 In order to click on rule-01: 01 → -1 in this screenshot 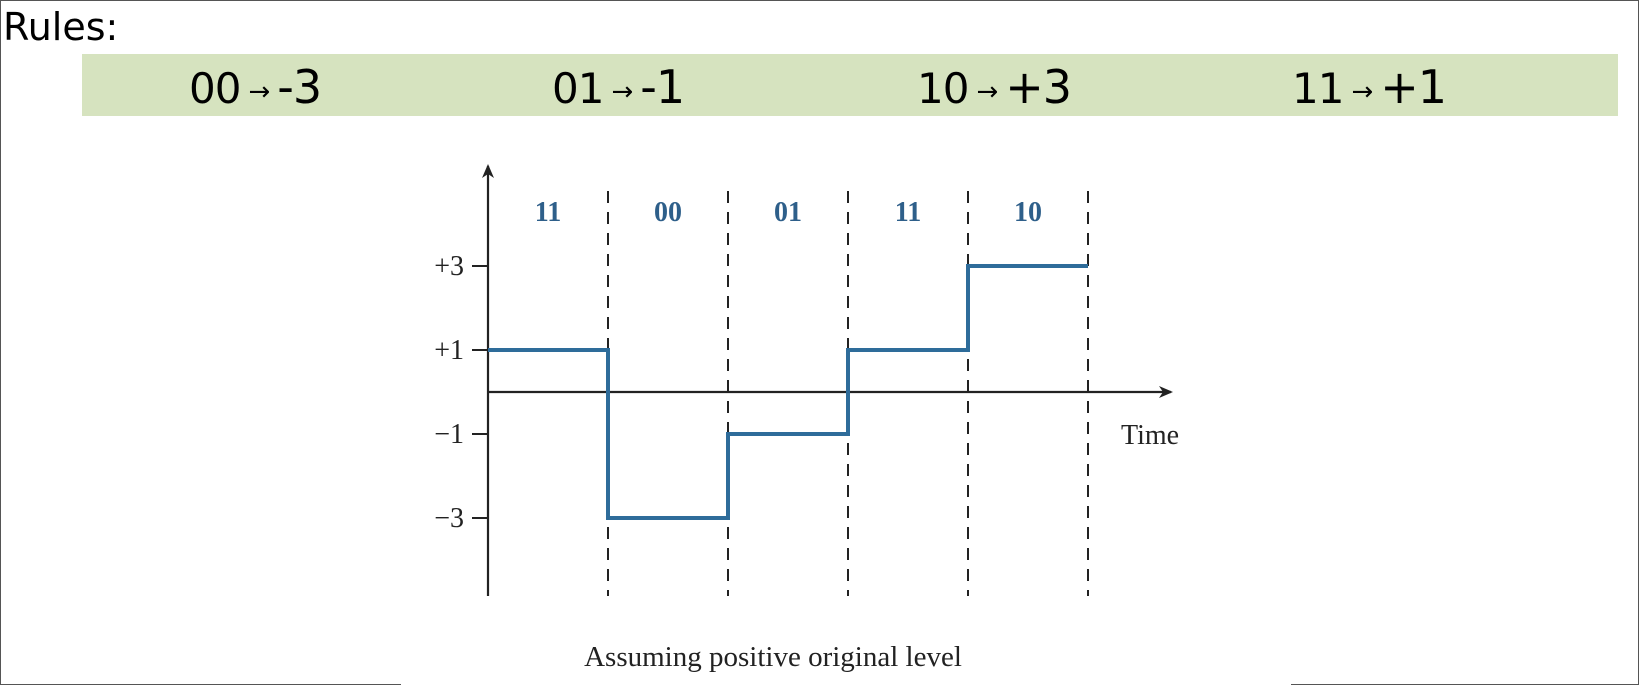, I will do `click(618, 87)`.